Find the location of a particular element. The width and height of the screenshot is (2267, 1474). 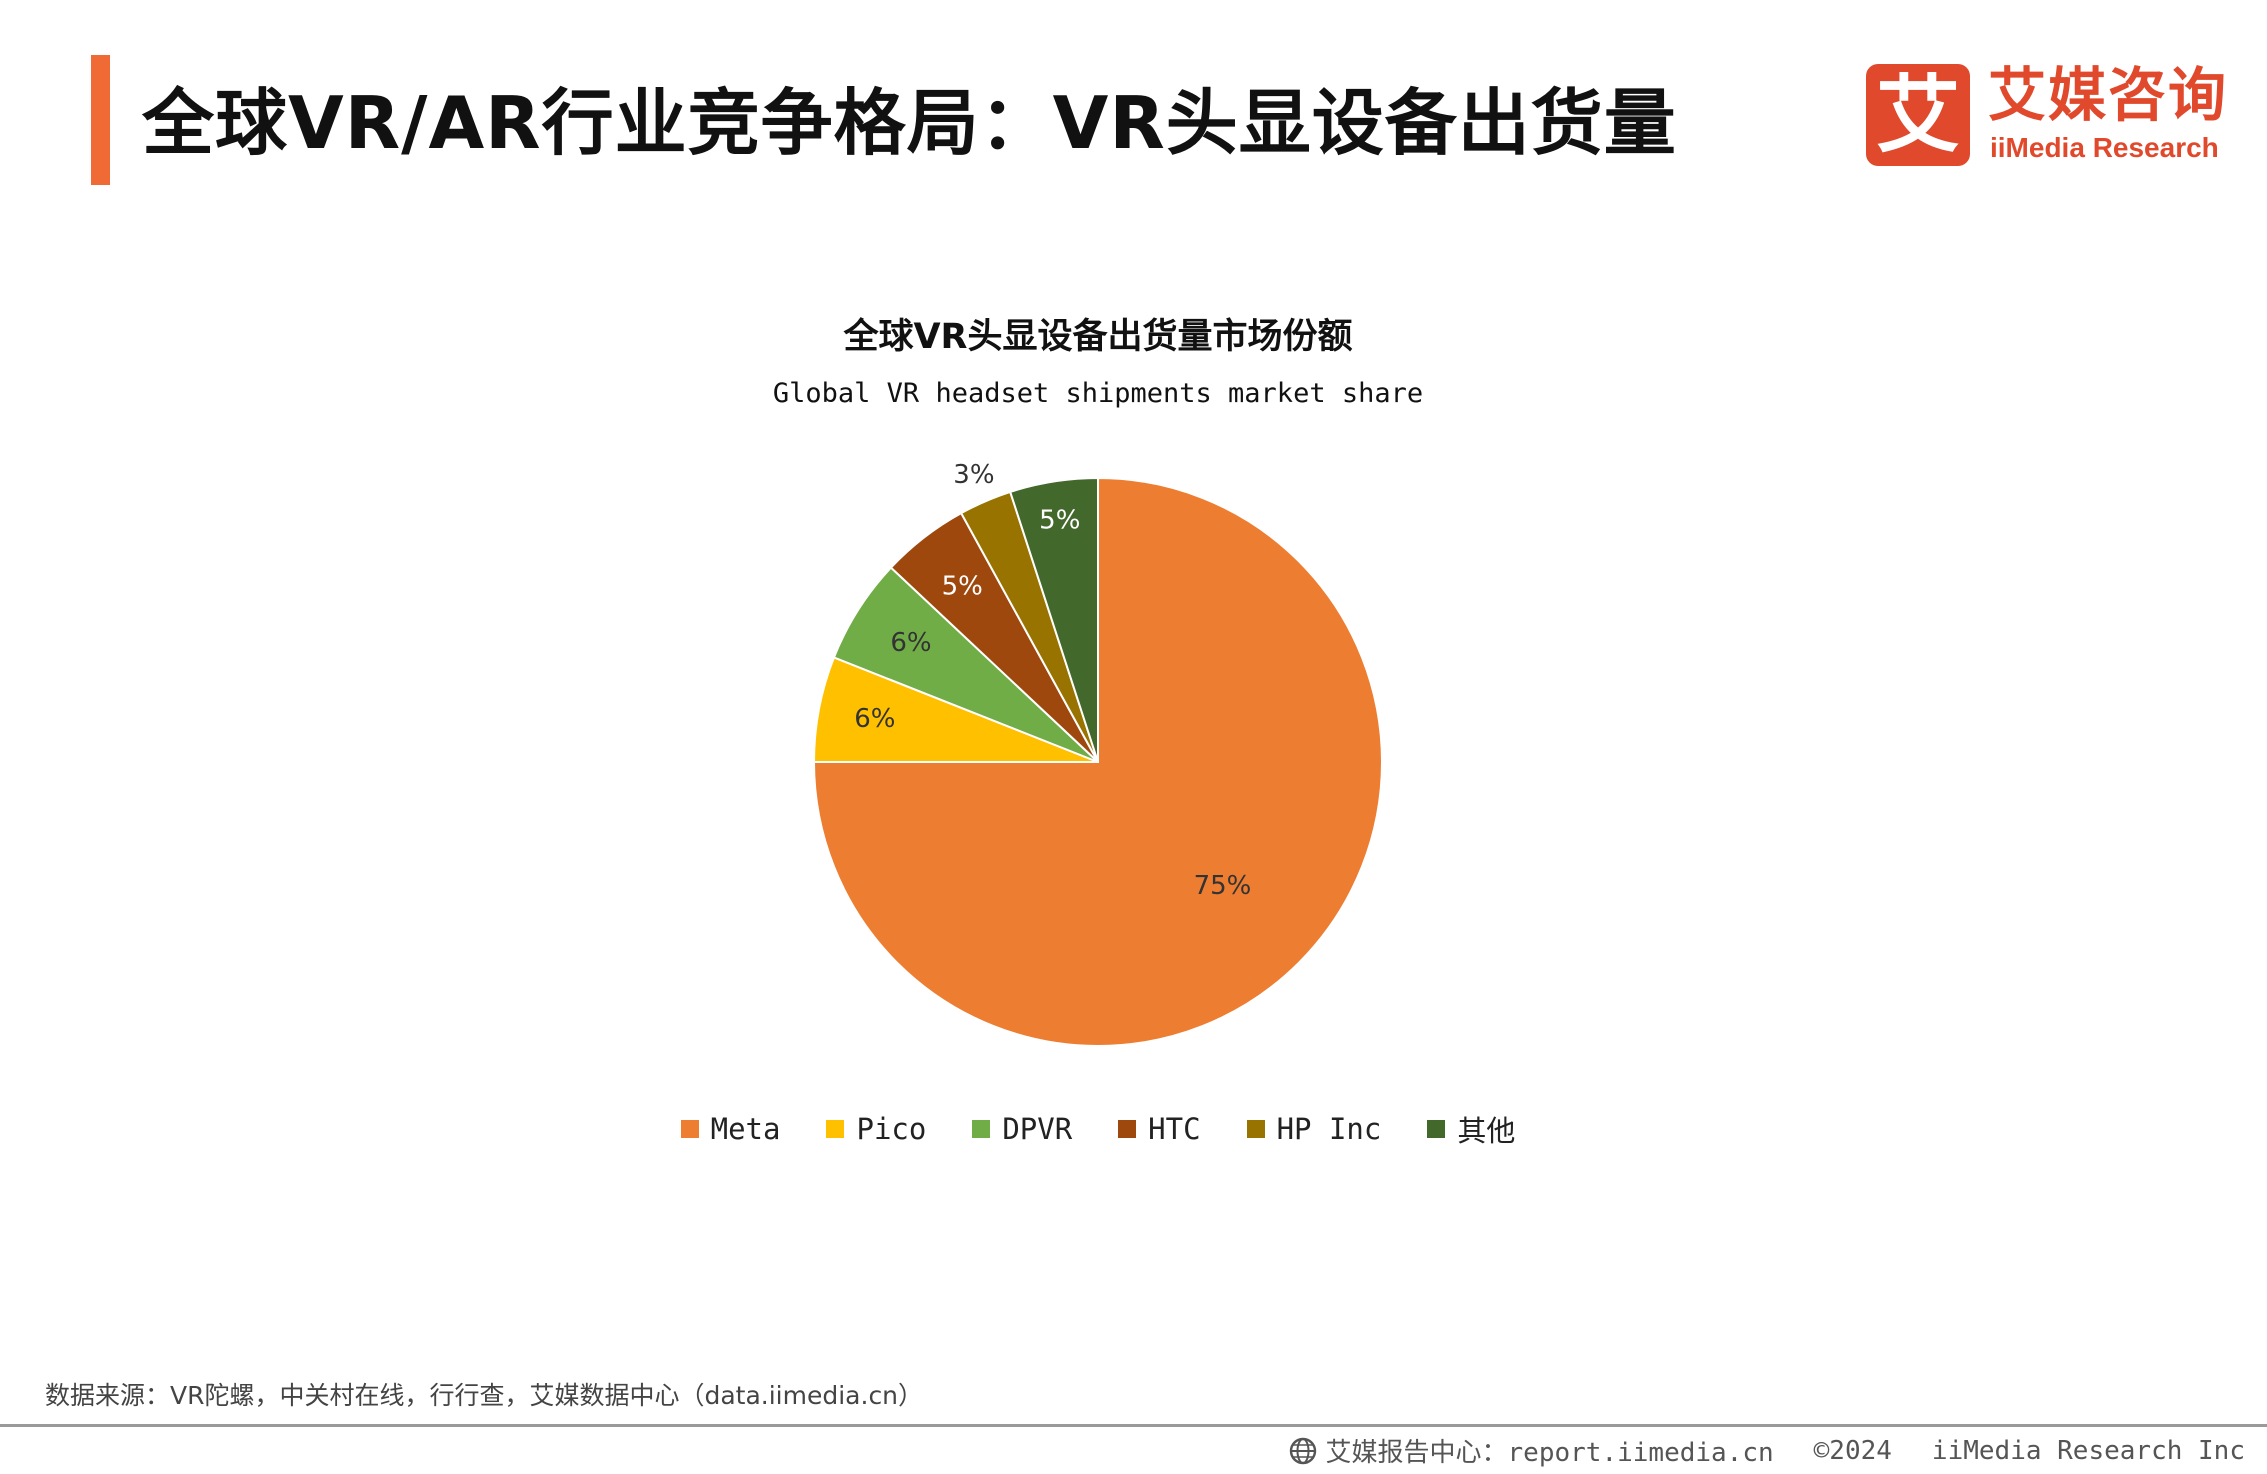

chart-subtitle: Global VR headset shipments market share is located at coordinates (1098, 393).